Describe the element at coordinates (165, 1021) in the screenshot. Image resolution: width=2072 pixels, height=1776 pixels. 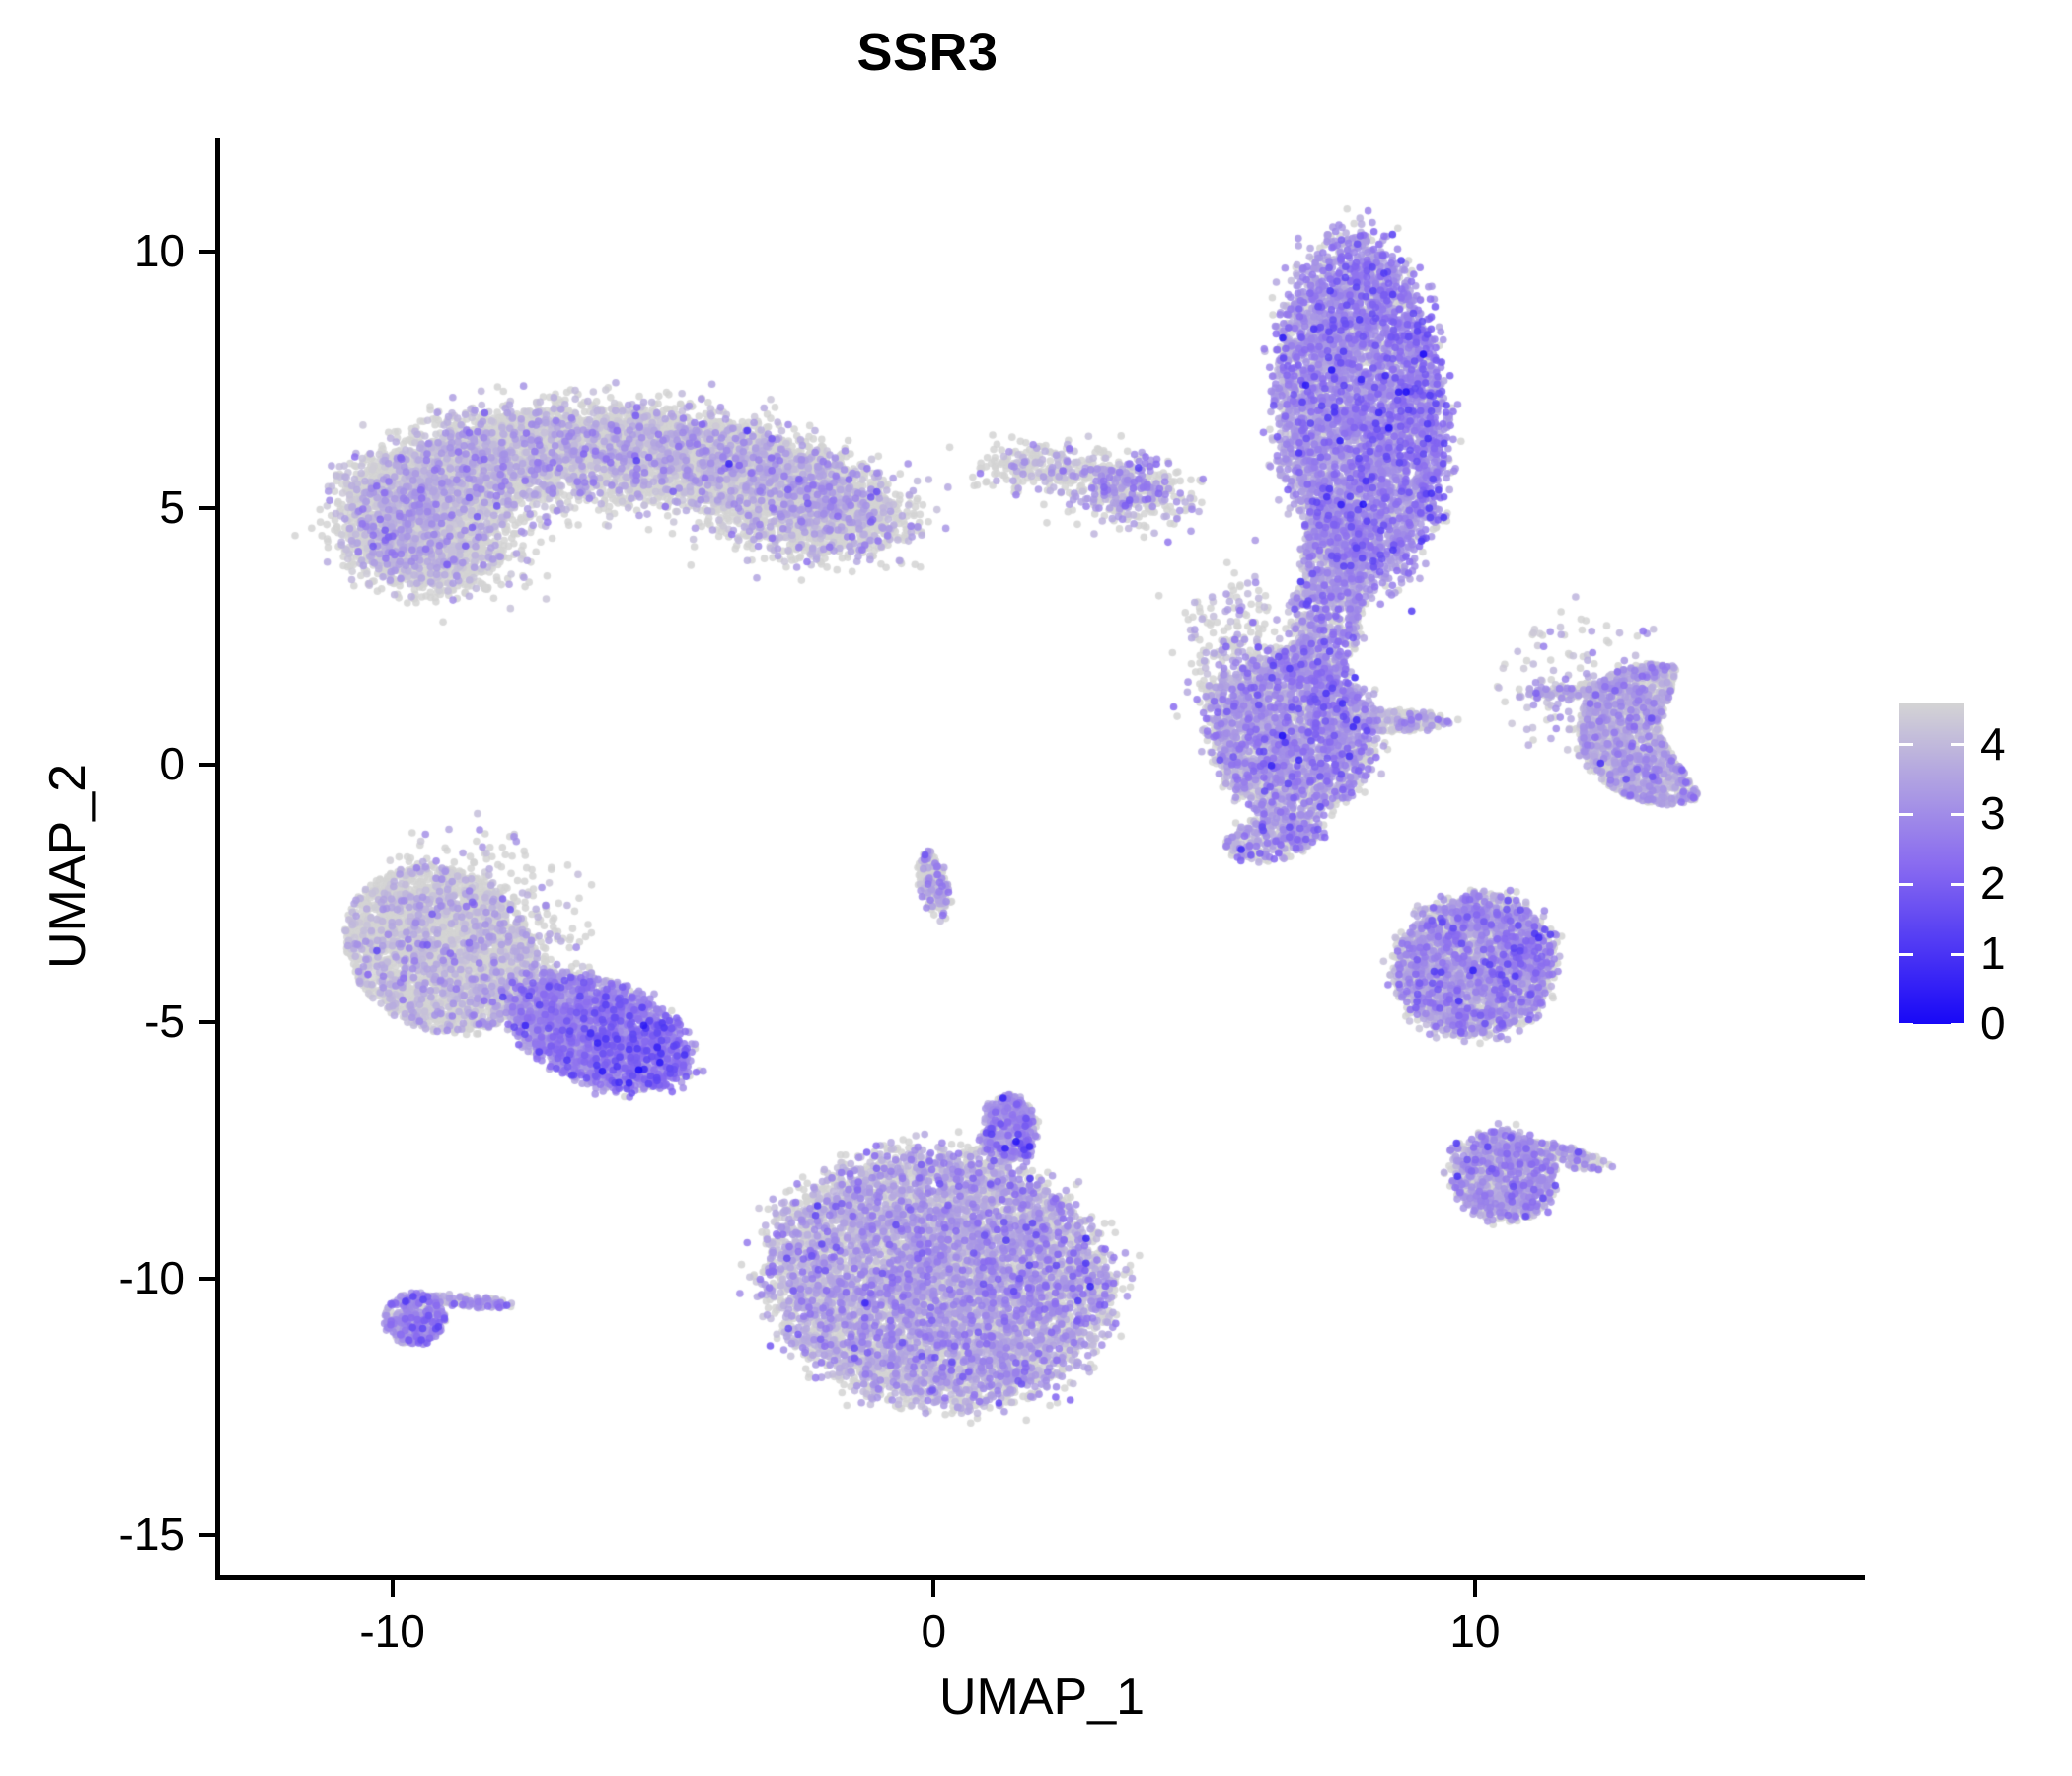
I see `y-tick-label: -5` at that location.